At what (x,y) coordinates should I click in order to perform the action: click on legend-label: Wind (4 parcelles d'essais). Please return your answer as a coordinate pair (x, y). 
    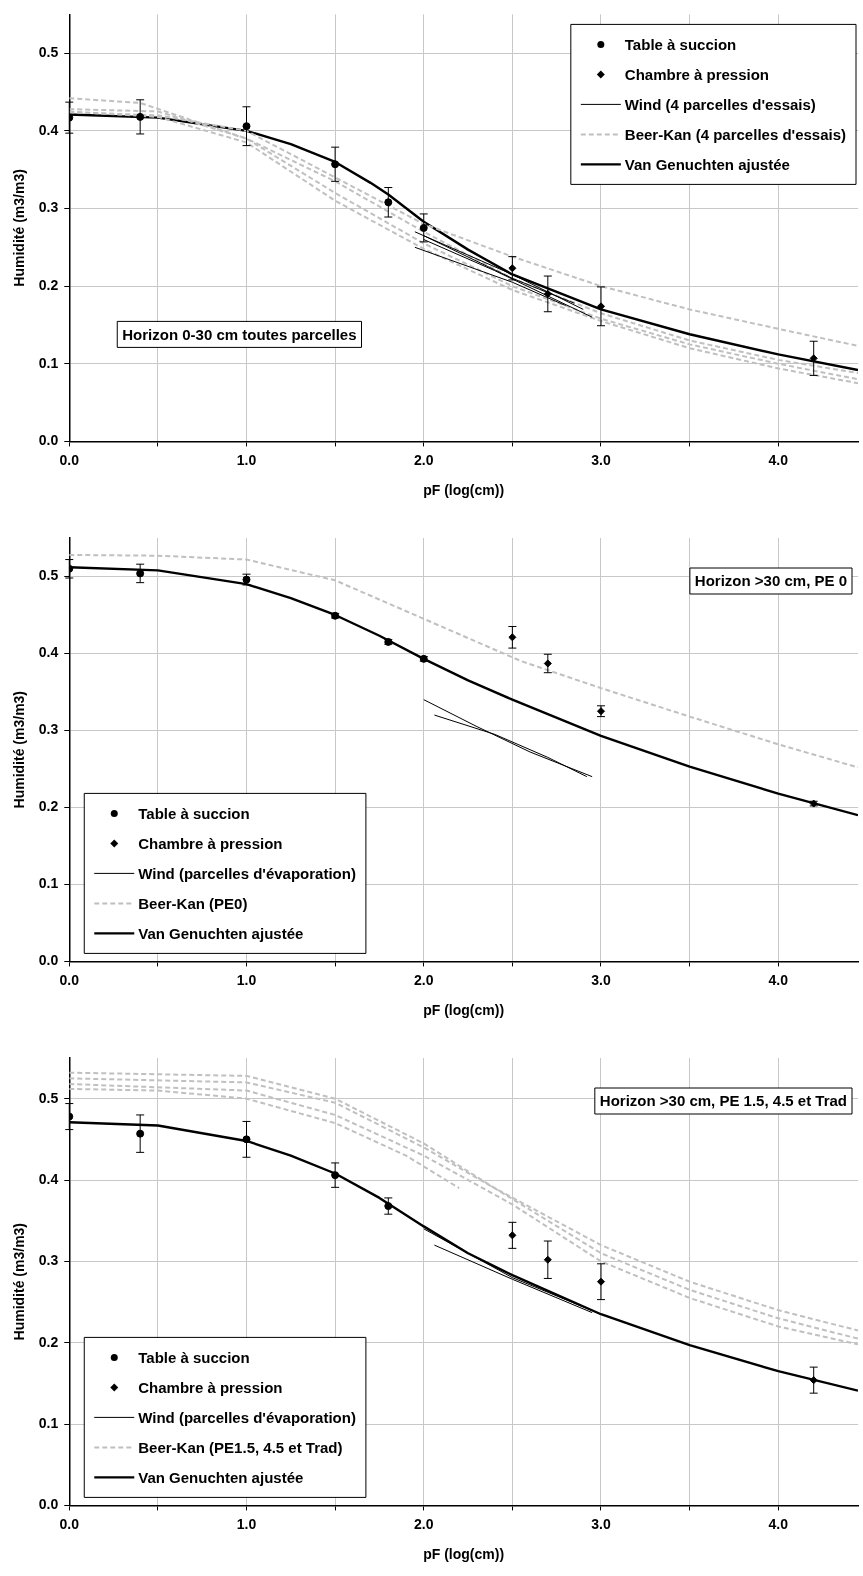
    Looking at the image, I should click on (720, 104).